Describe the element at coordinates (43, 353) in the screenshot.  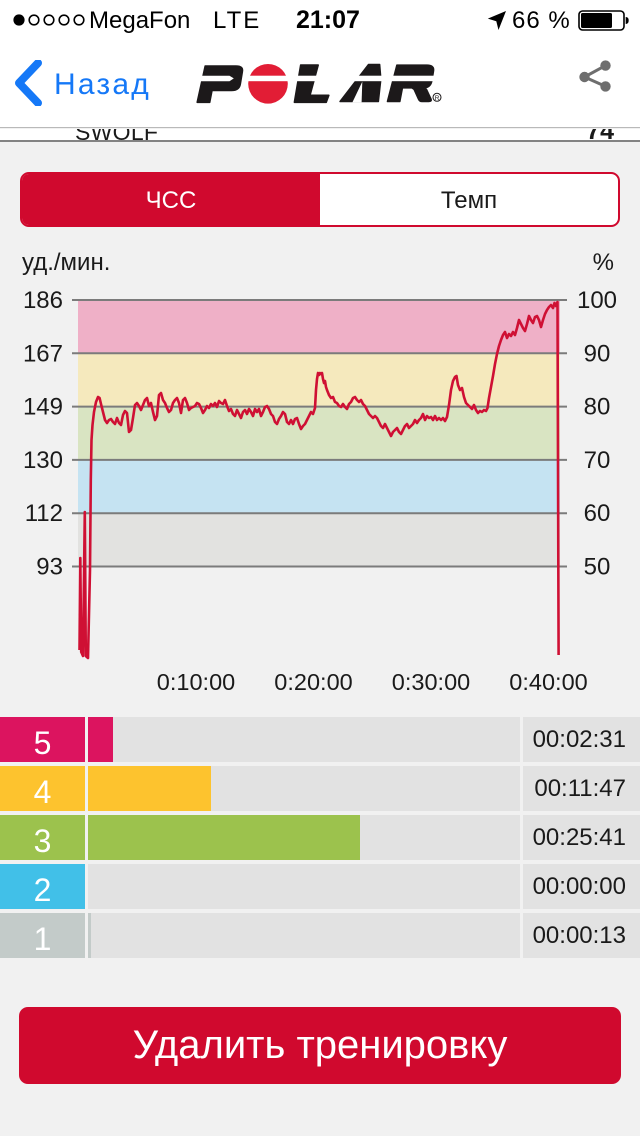
I see `svg-text: 167` at that location.